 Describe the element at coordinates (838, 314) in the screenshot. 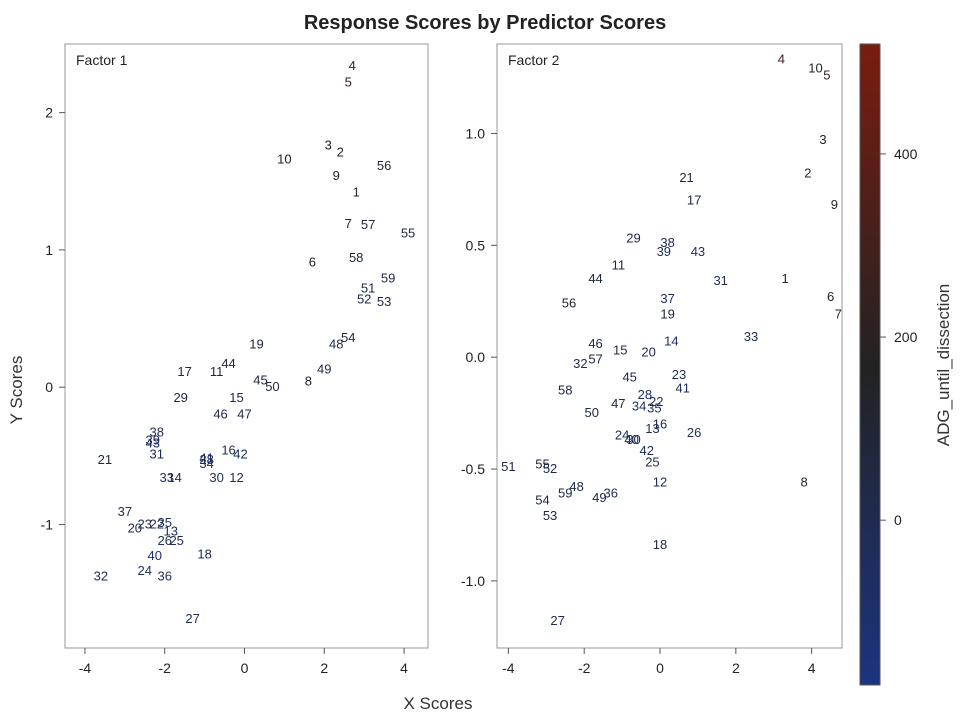

I see `data-point-label: 7` at that location.